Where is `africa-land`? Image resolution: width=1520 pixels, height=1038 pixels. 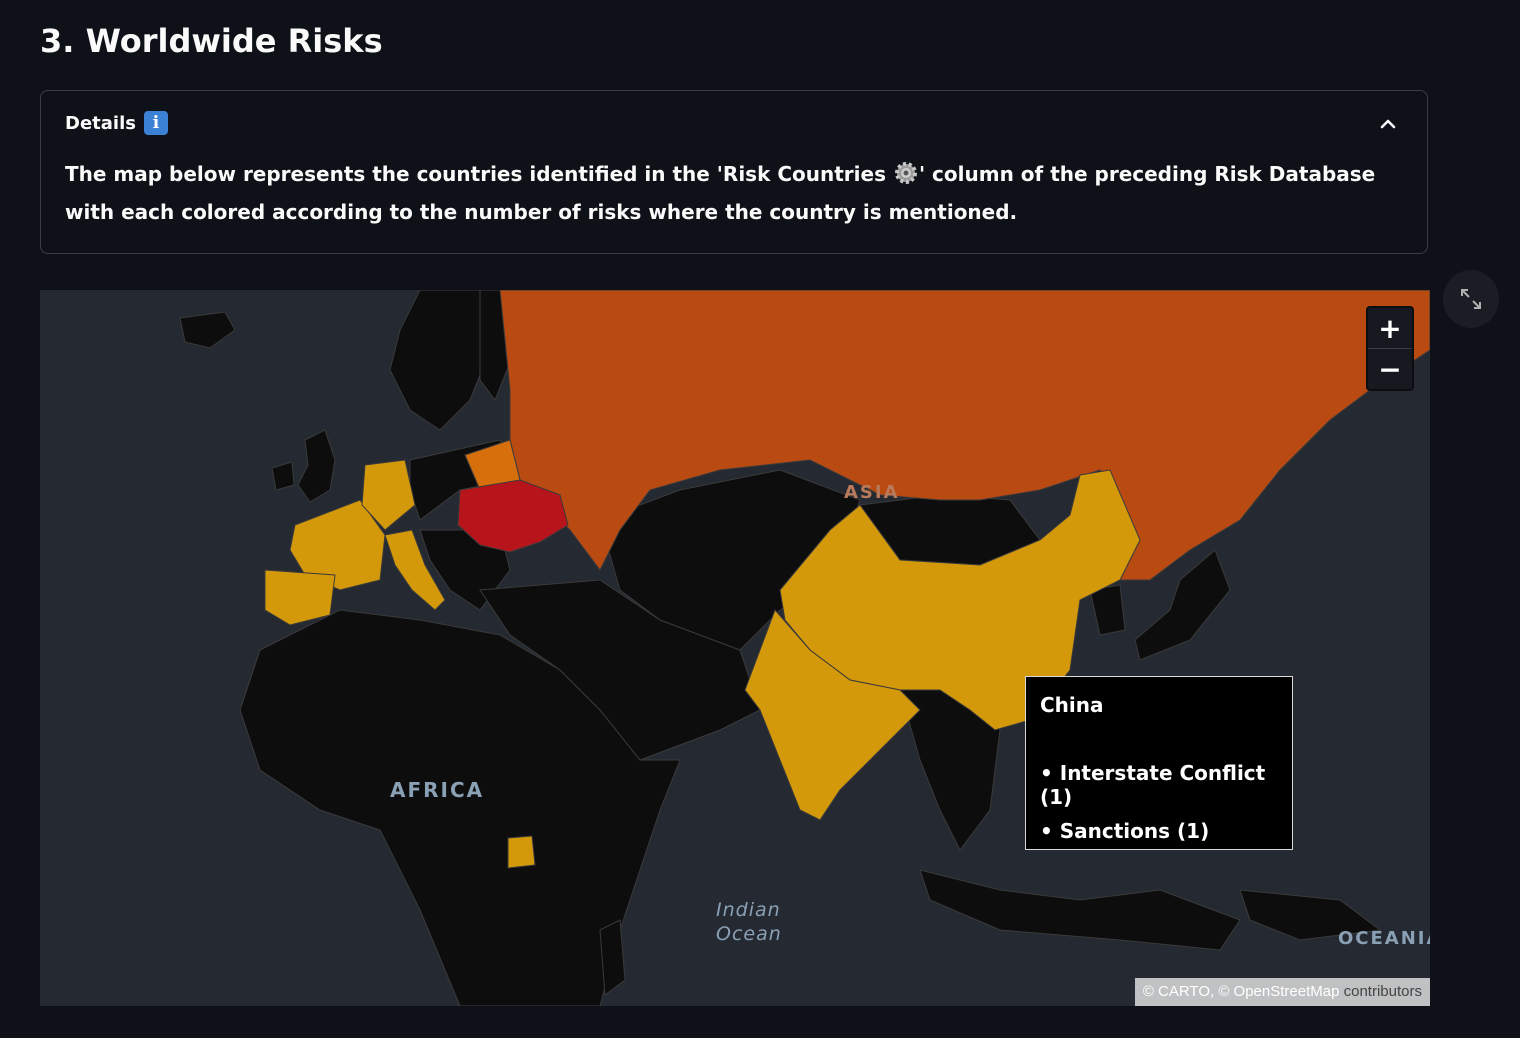 africa-land is located at coordinates (460, 807).